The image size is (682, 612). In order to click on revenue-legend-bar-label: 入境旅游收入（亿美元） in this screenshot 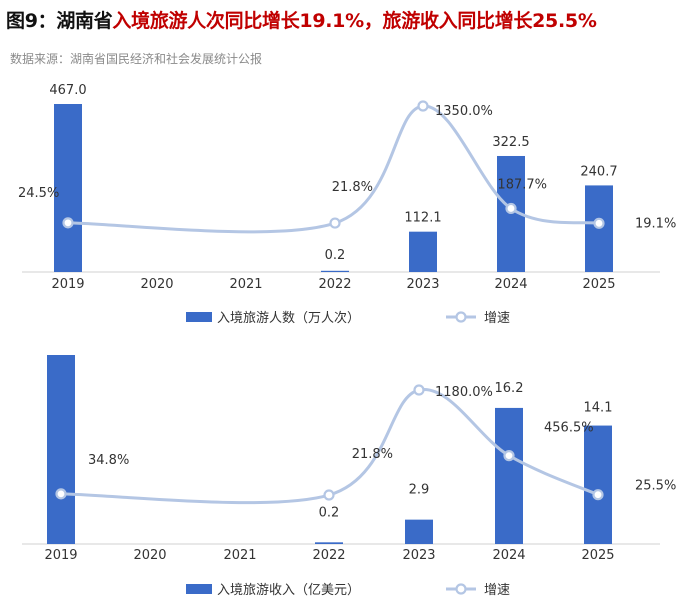, I will do `click(288, 590)`.